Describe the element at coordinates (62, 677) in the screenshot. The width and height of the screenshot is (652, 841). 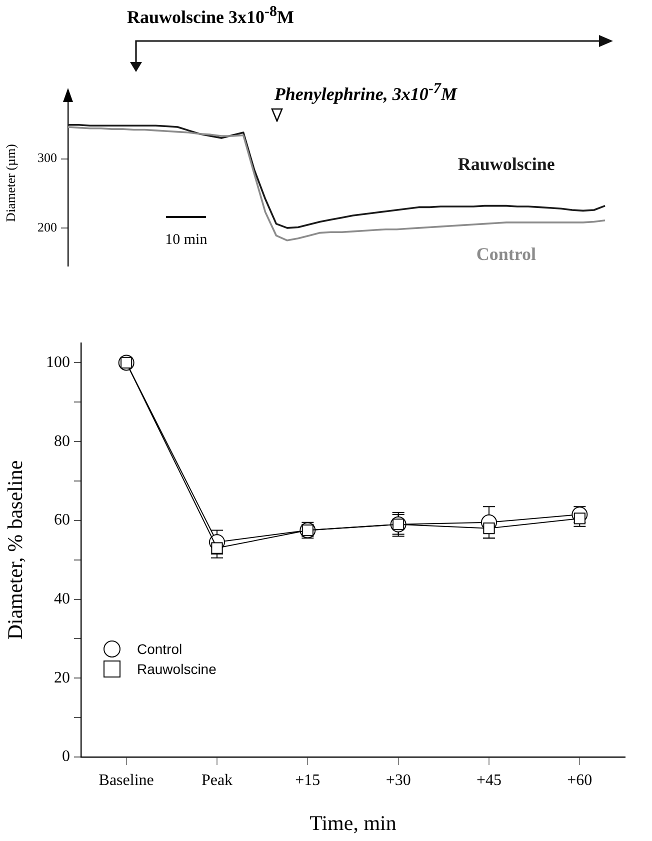
I see `y-tick-label: 20` at that location.